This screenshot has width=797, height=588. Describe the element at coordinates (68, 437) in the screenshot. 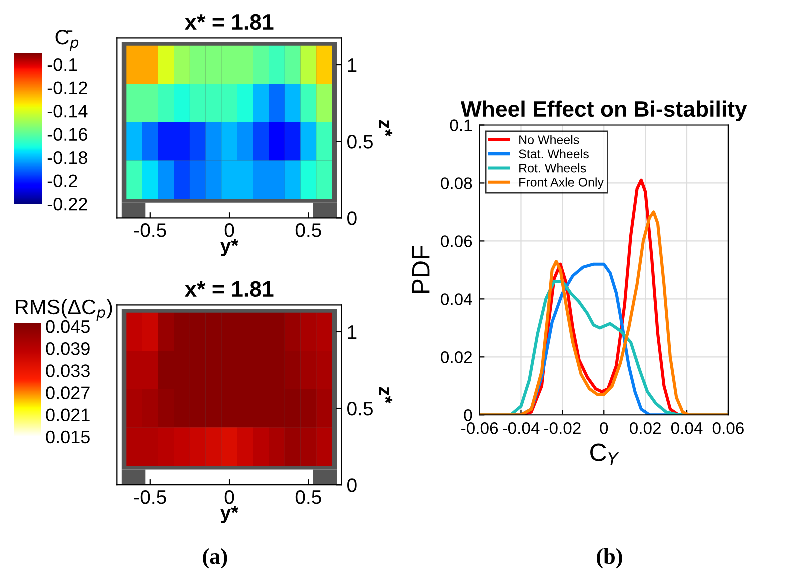

I see `color-bar-label: 0.015` at that location.